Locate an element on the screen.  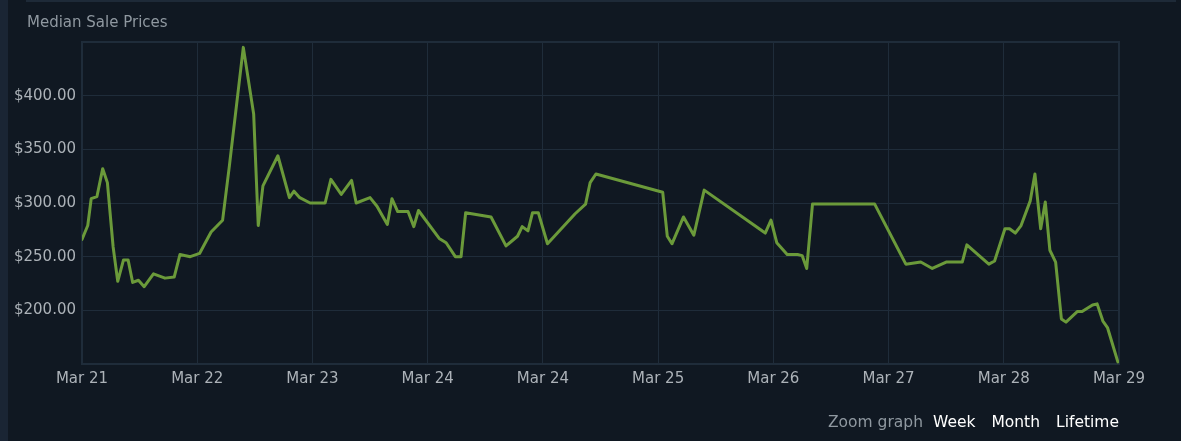
x-tick-label: Mar 27 is located at coordinates (888, 377).